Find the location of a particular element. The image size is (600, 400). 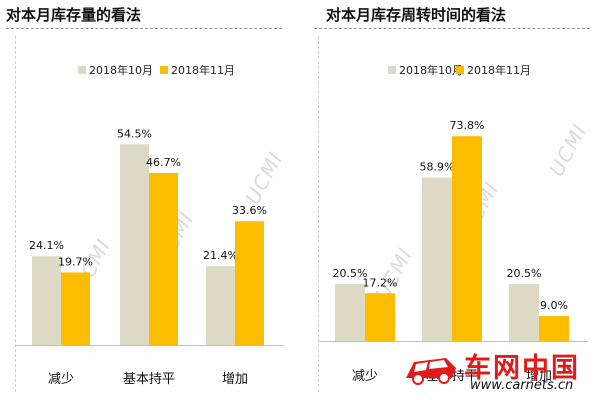

data-label: 58.9% is located at coordinates (437, 167).